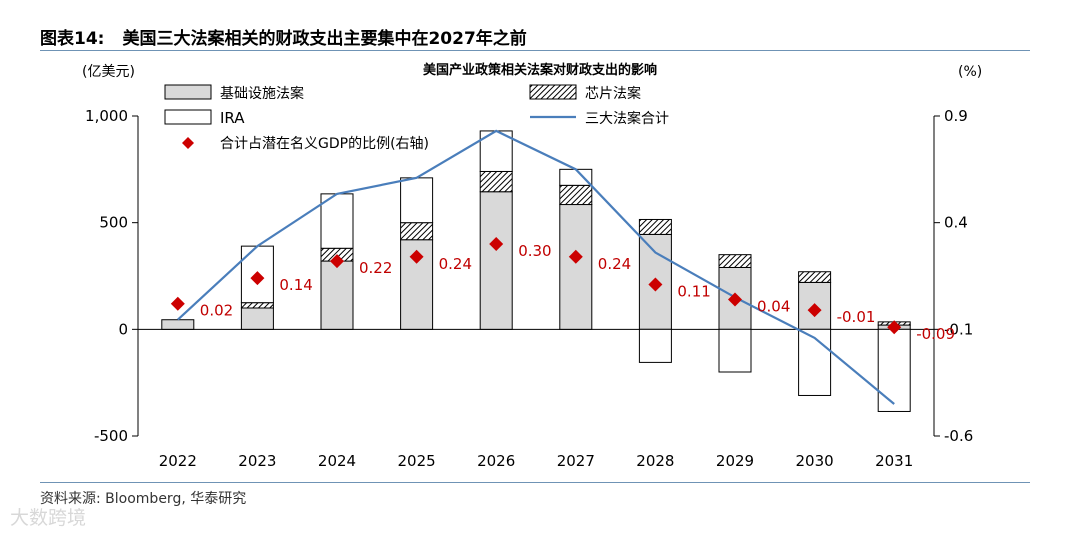 The height and width of the screenshot is (537, 1080). I want to click on left-tick-label: 0, so click(123, 329).